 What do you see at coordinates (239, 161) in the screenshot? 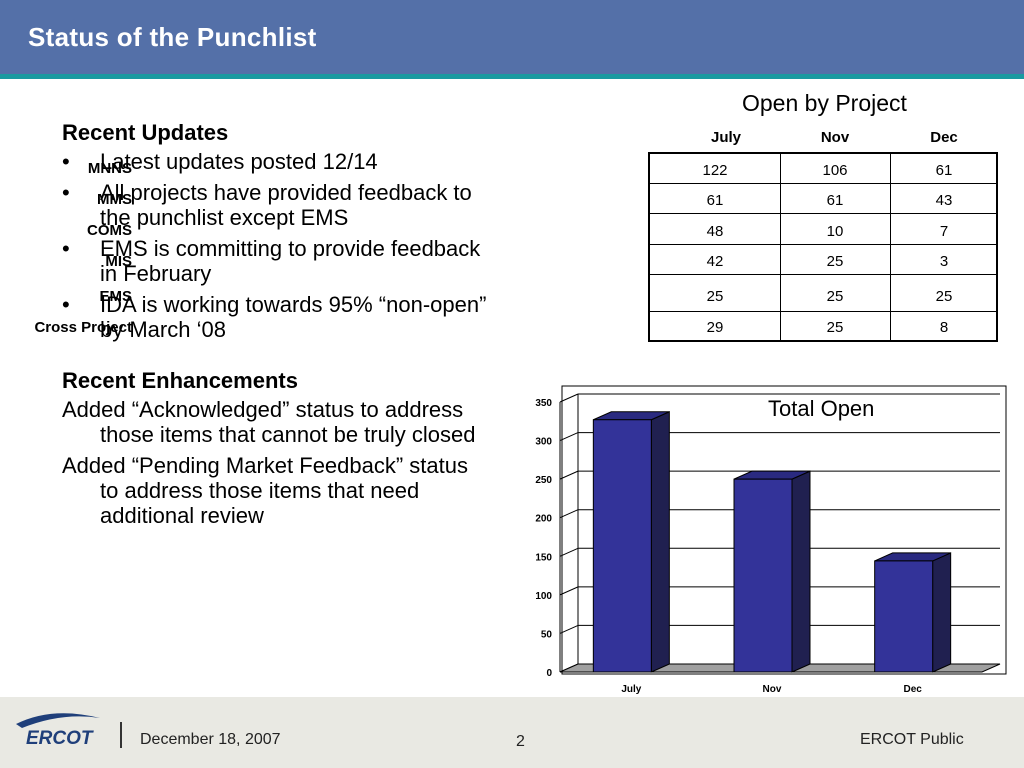
I see `update-text: Latest updates posted 12/14` at bounding box center [239, 161].